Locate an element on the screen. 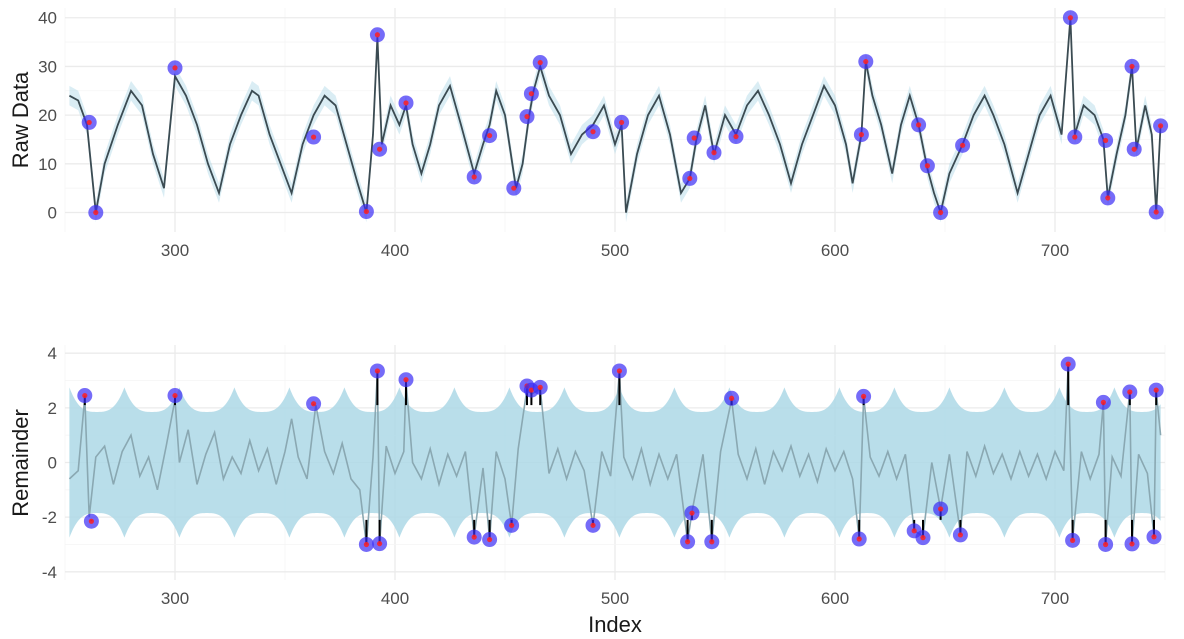  y-tick-label: 4 is located at coordinates (52, 353).